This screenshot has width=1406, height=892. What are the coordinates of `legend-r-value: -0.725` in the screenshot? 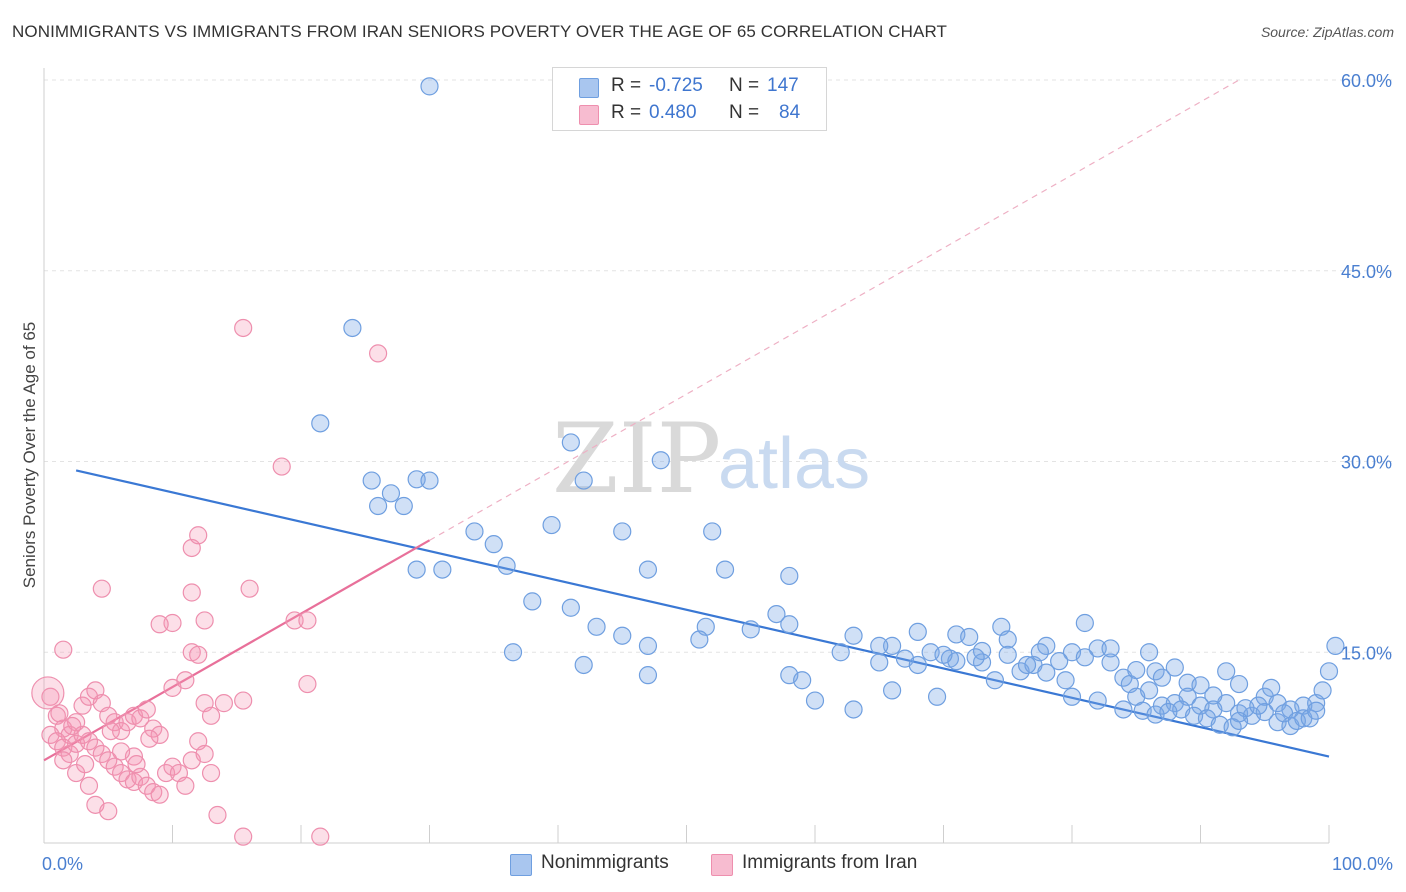 It's located at (676, 85).